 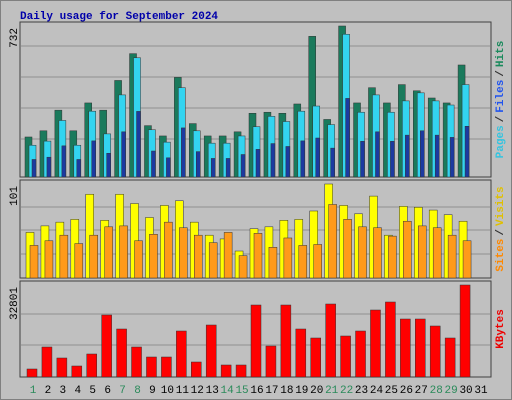 I want to click on x-tick-label: 27, so click(x=421, y=391).